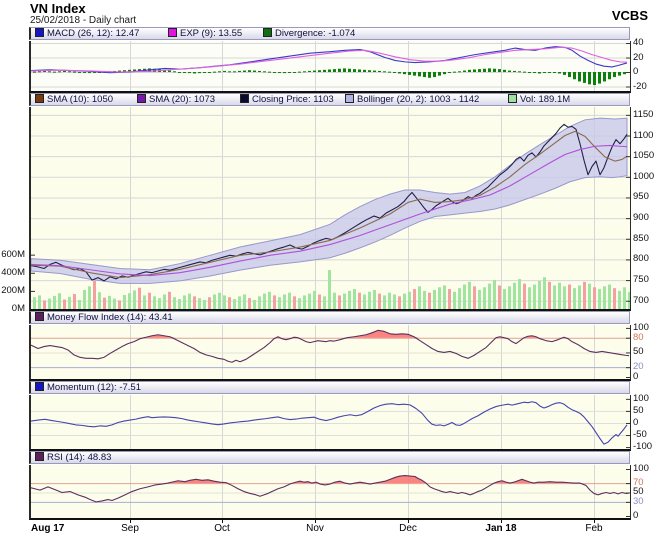 Image resolution: width=660 pixels, height=536 pixels. I want to click on mfi-plot-area, so click(330, 353).